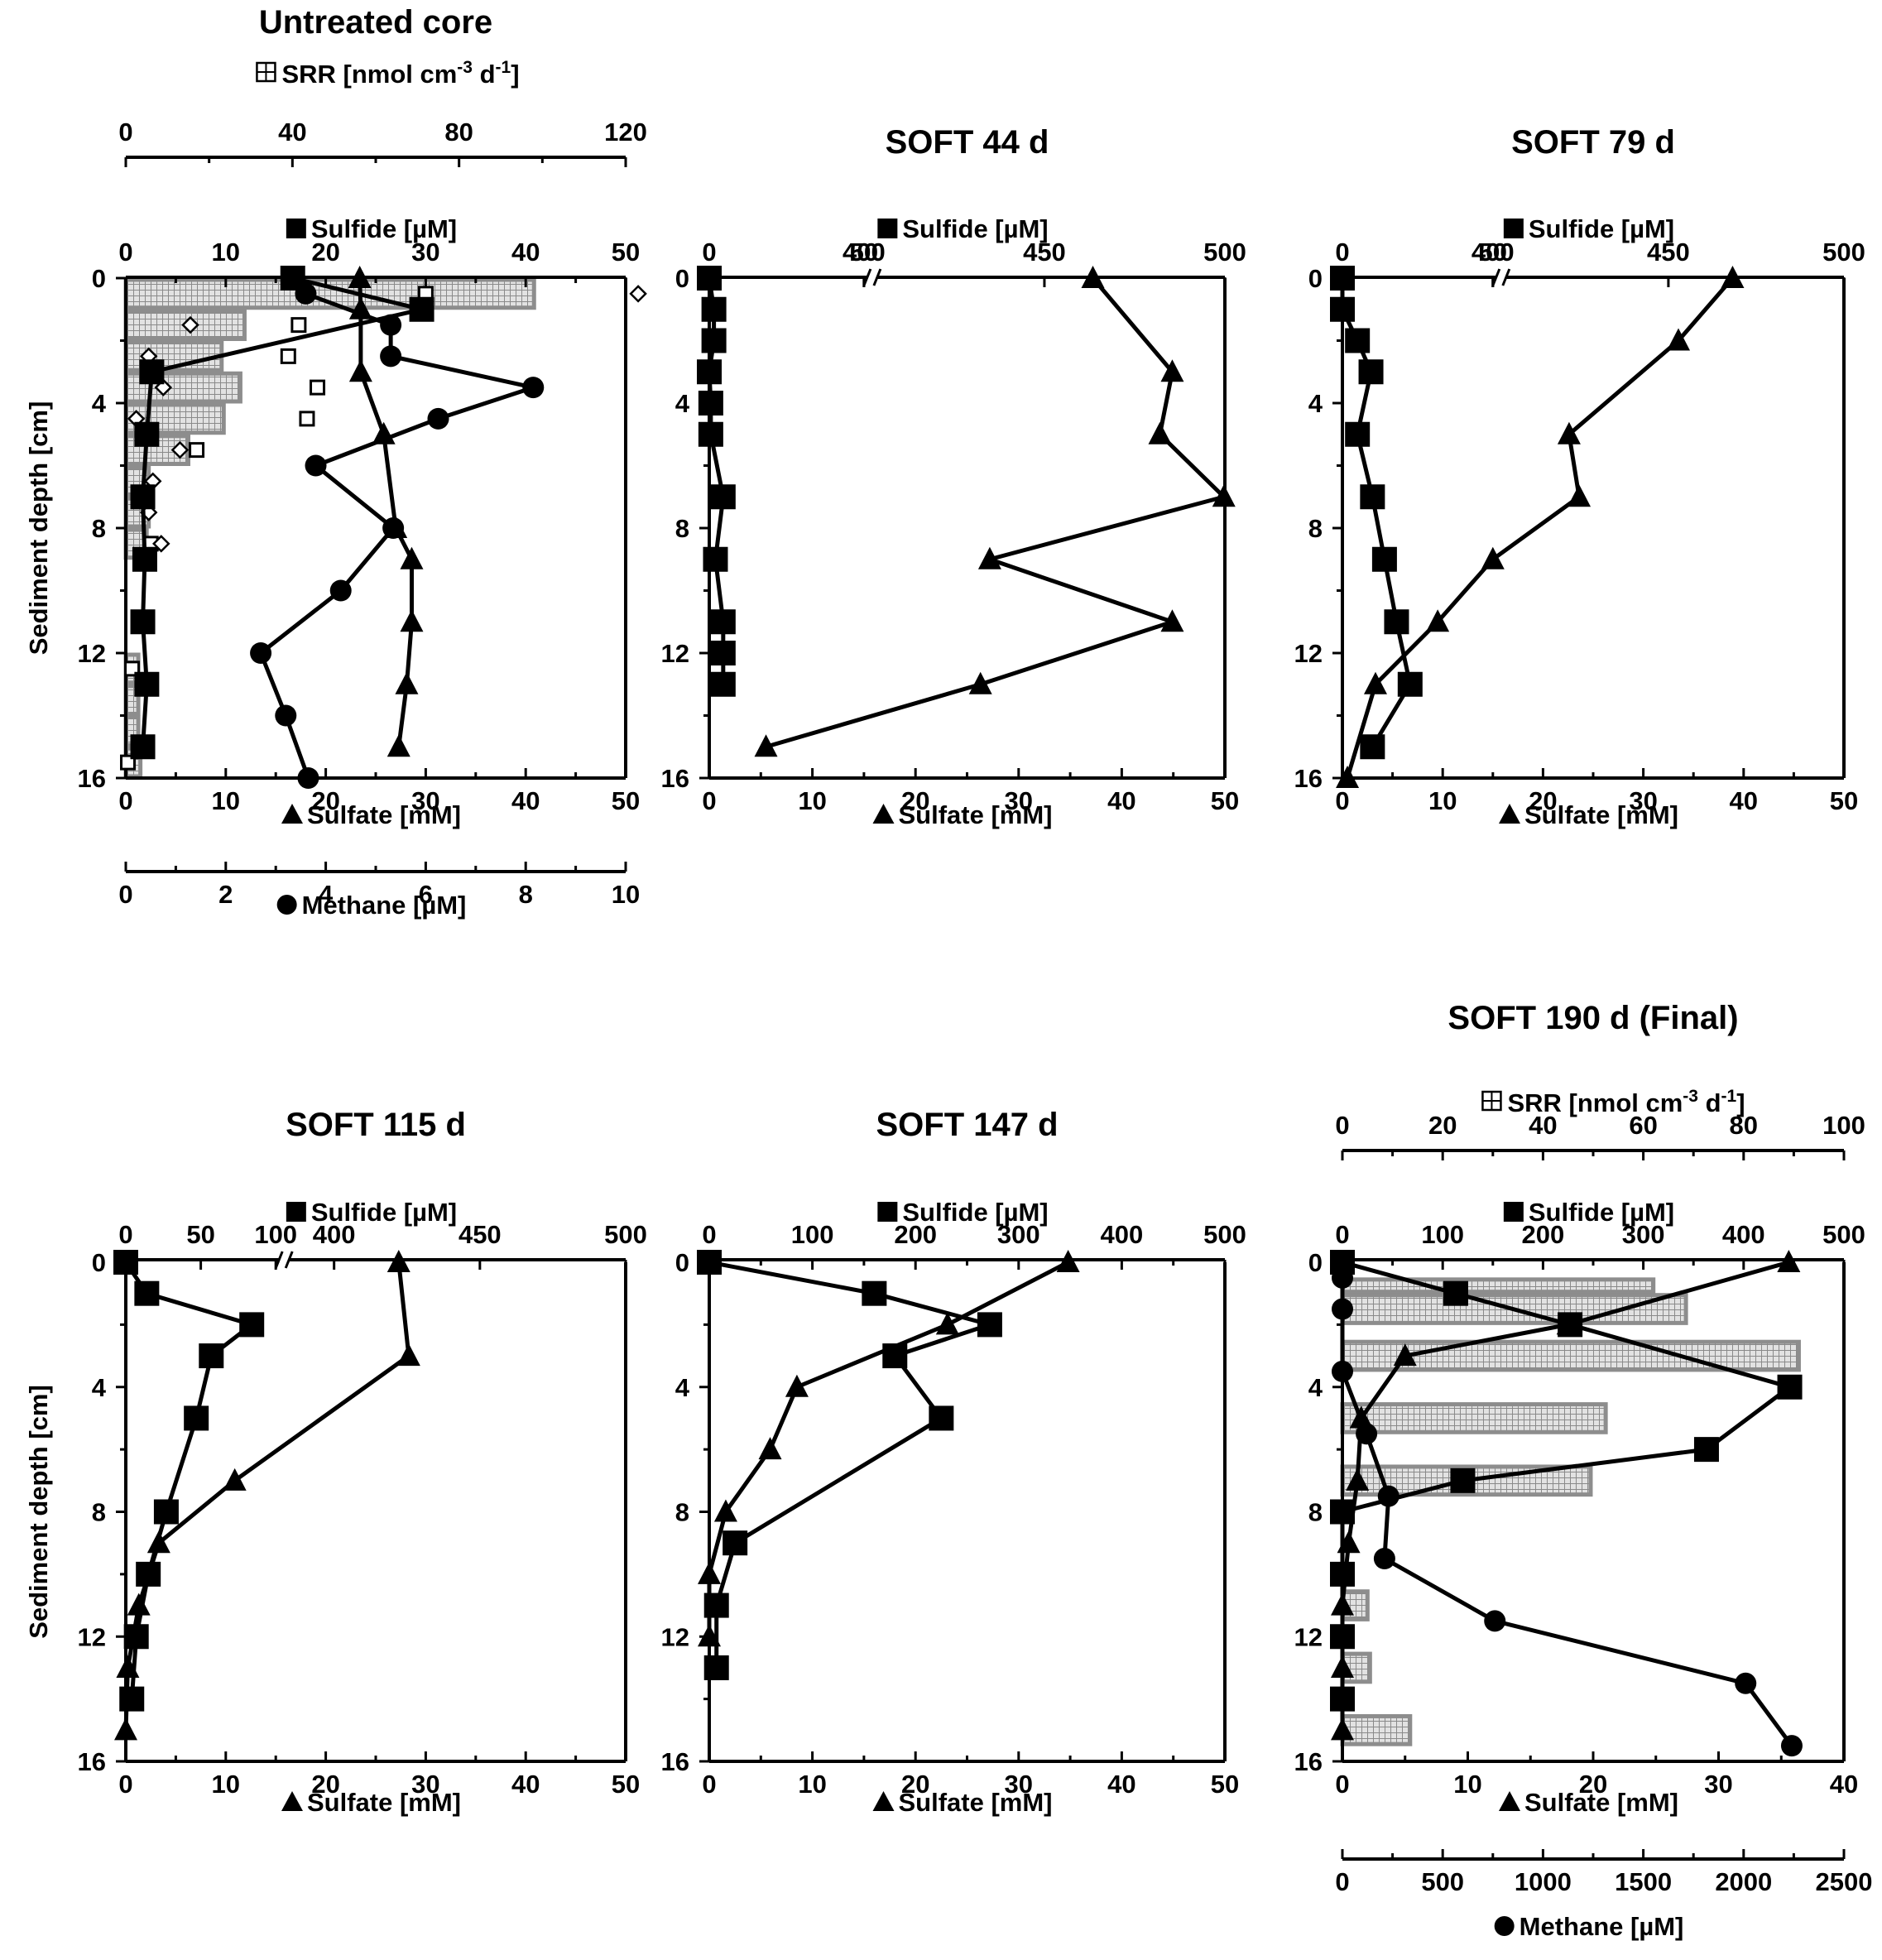 This screenshot has height=1960, width=1882. What do you see at coordinates (318, 388) in the screenshot?
I see `srr-replicate-square` at bounding box center [318, 388].